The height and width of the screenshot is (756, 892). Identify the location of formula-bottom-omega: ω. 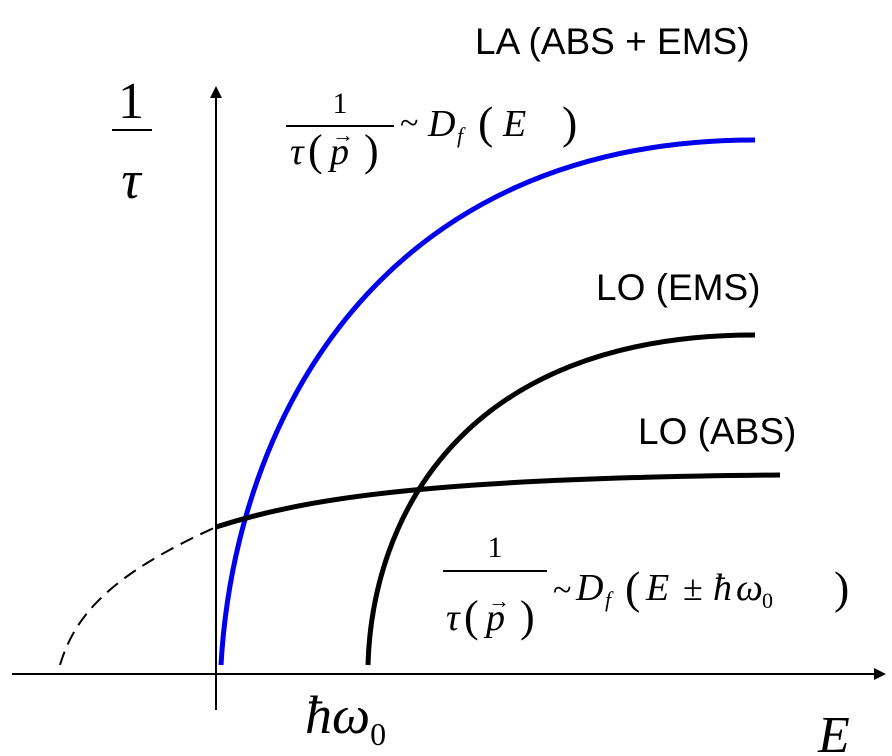
(749, 588).